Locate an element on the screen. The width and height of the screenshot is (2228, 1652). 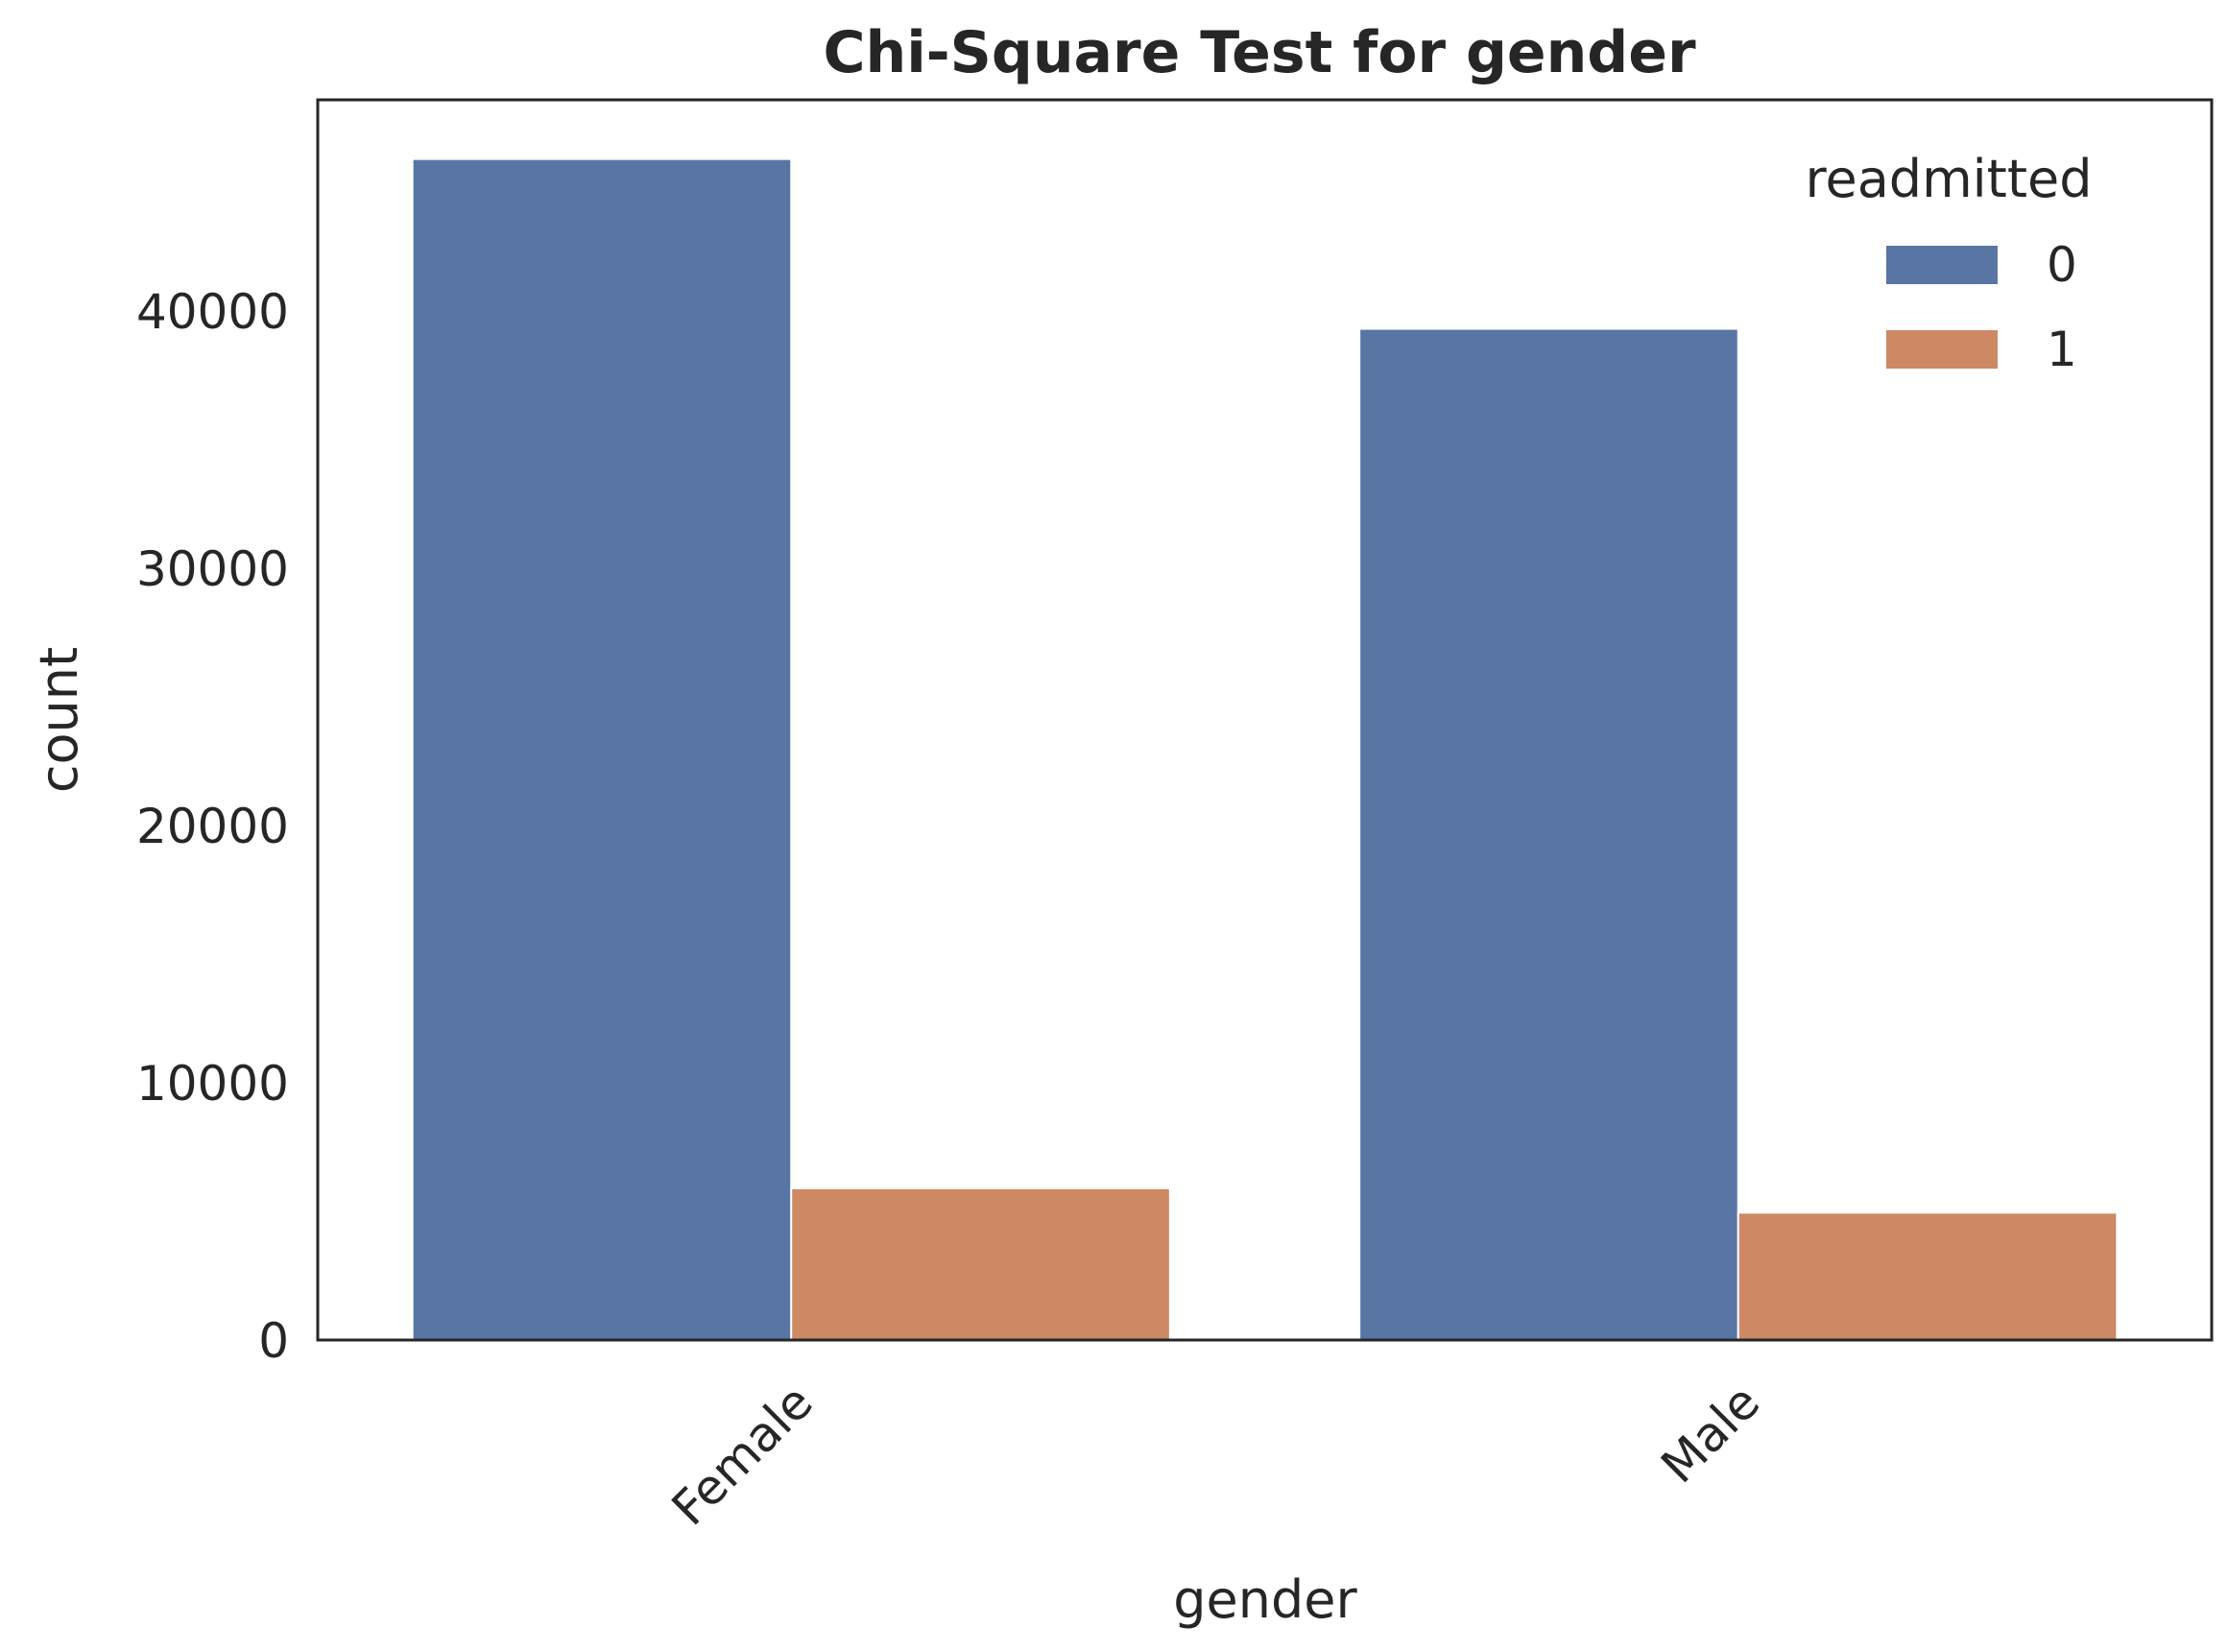
chart-title: Chi-Square Test for gender is located at coordinates (1259, 52).